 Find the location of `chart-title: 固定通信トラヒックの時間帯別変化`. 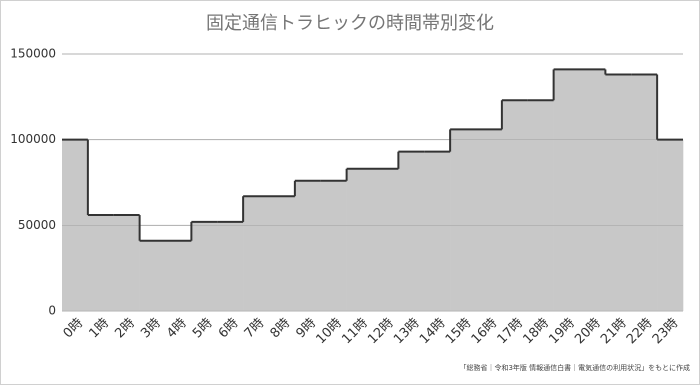

chart-title: 固定通信トラヒックの時間帯別変化 is located at coordinates (350, 23).